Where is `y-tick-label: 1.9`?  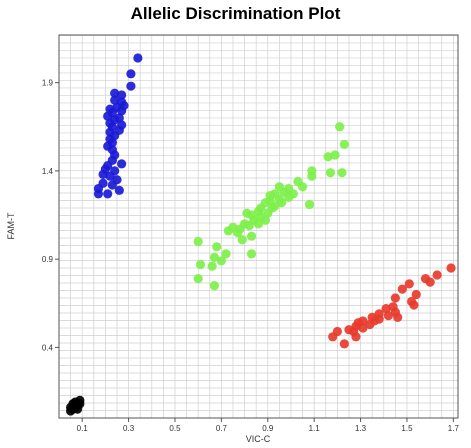 y-tick-label: 1.9 is located at coordinates (48, 83).